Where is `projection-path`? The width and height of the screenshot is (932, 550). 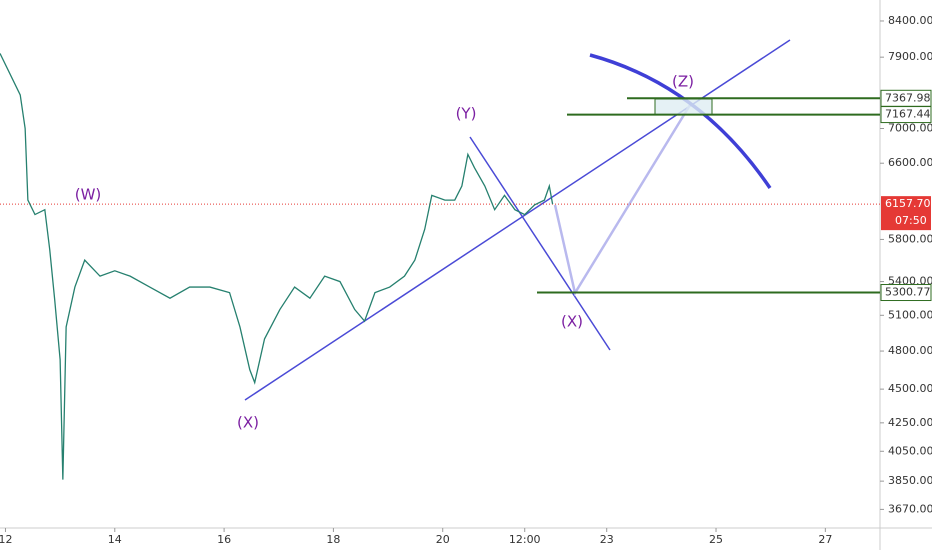
projection-path is located at coordinates (622, 200).